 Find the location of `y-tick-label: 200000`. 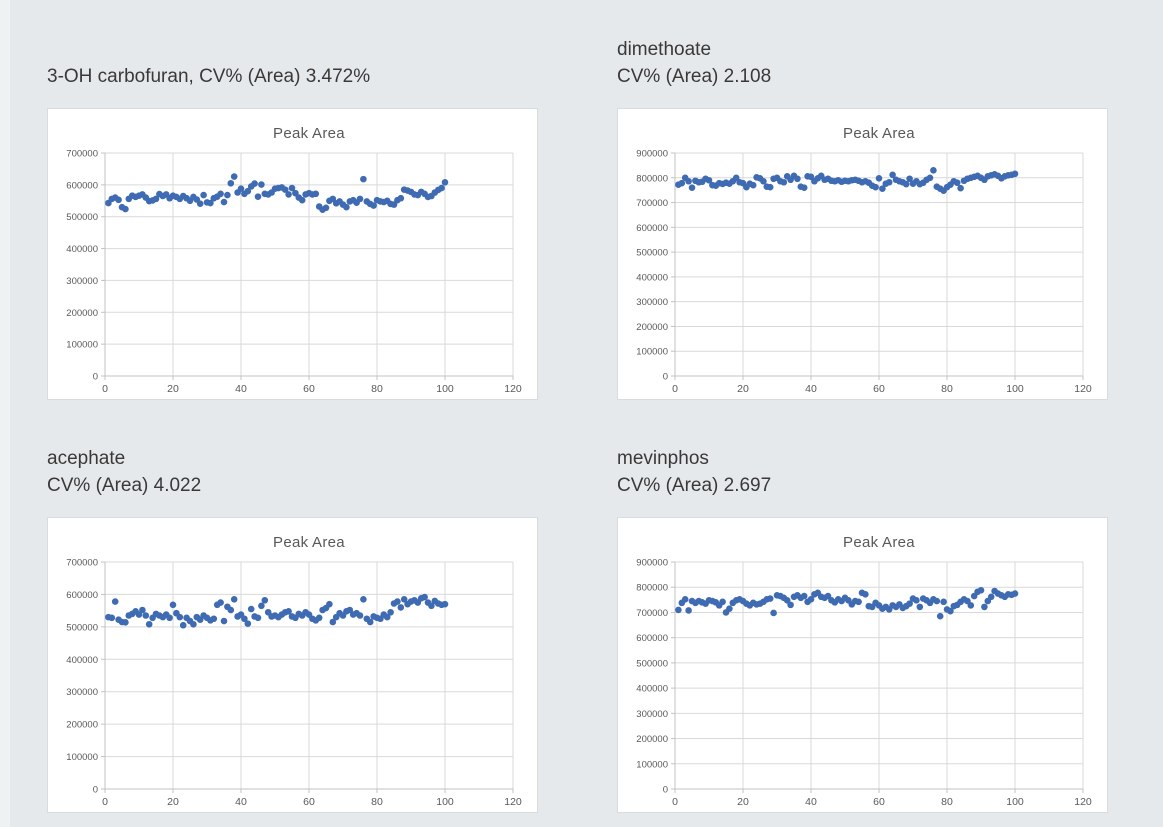

y-tick-label: 200000 is located at coordinates (652, 739).